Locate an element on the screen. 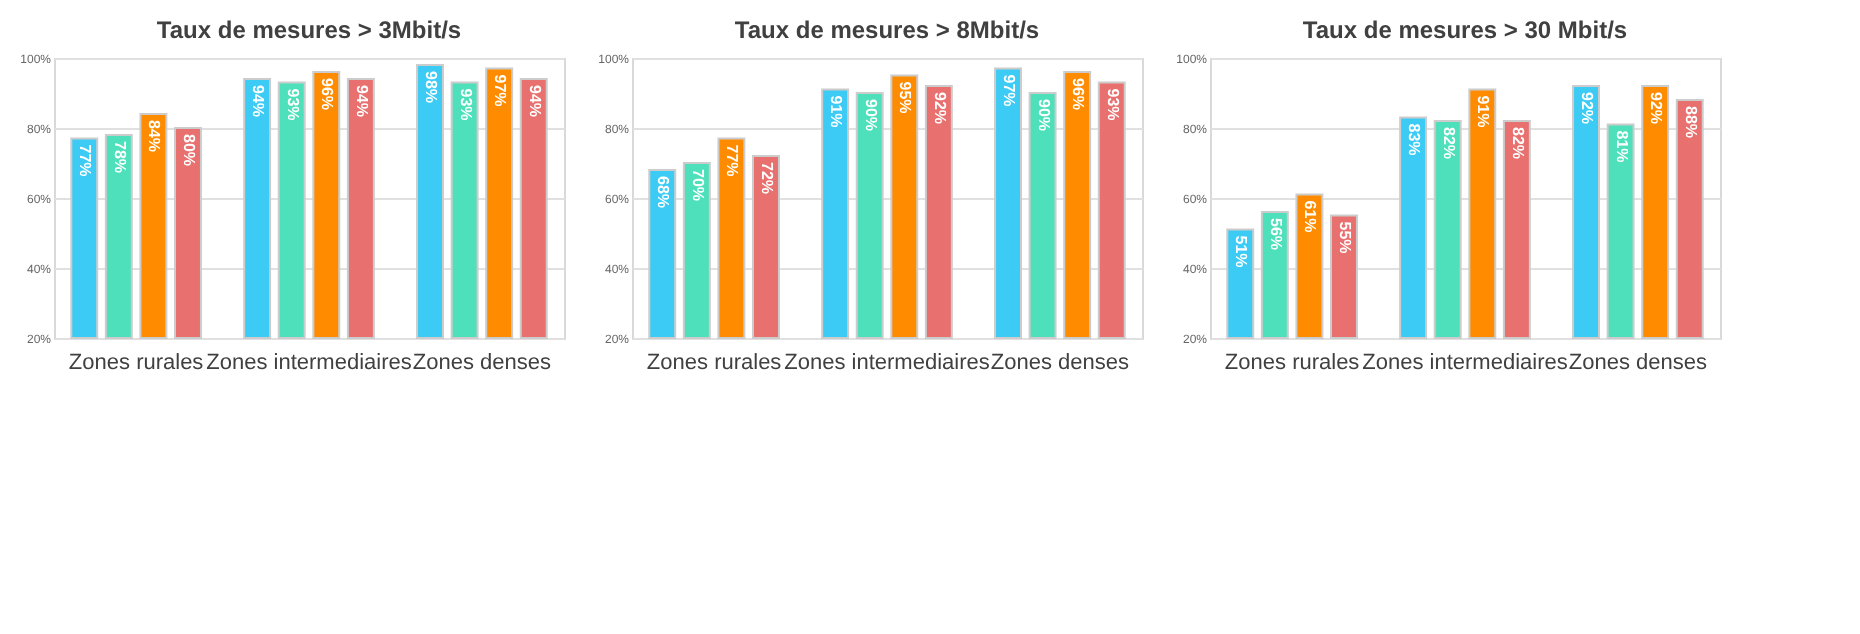 This screenshot has height=634, width=1860. data-label: 70% is located at coordinates (697, 185).